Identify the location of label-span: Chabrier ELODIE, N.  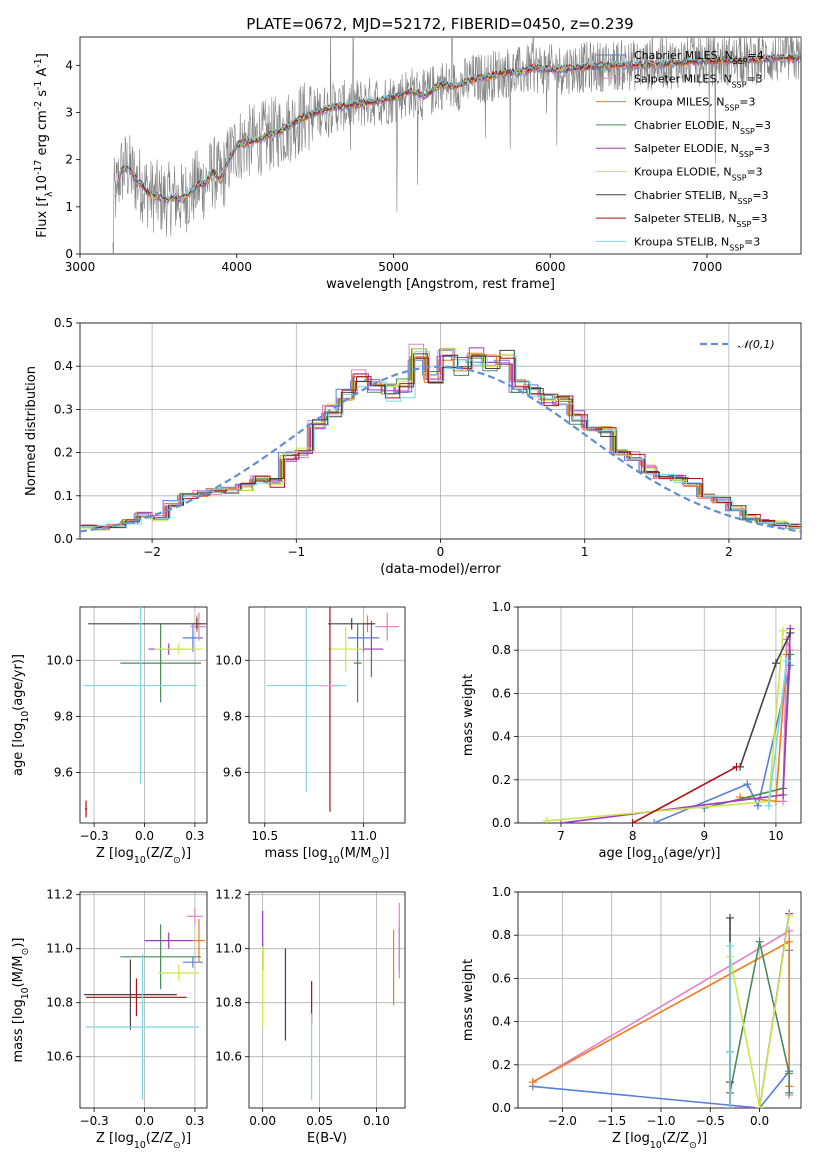
(687, 125).